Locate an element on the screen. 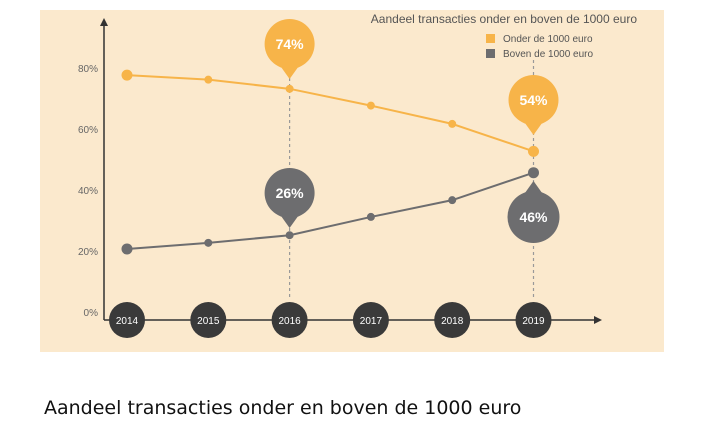 This screenshot has width=719, height=432. x-tick-label: 2019 is located at coordinates (533, 321).